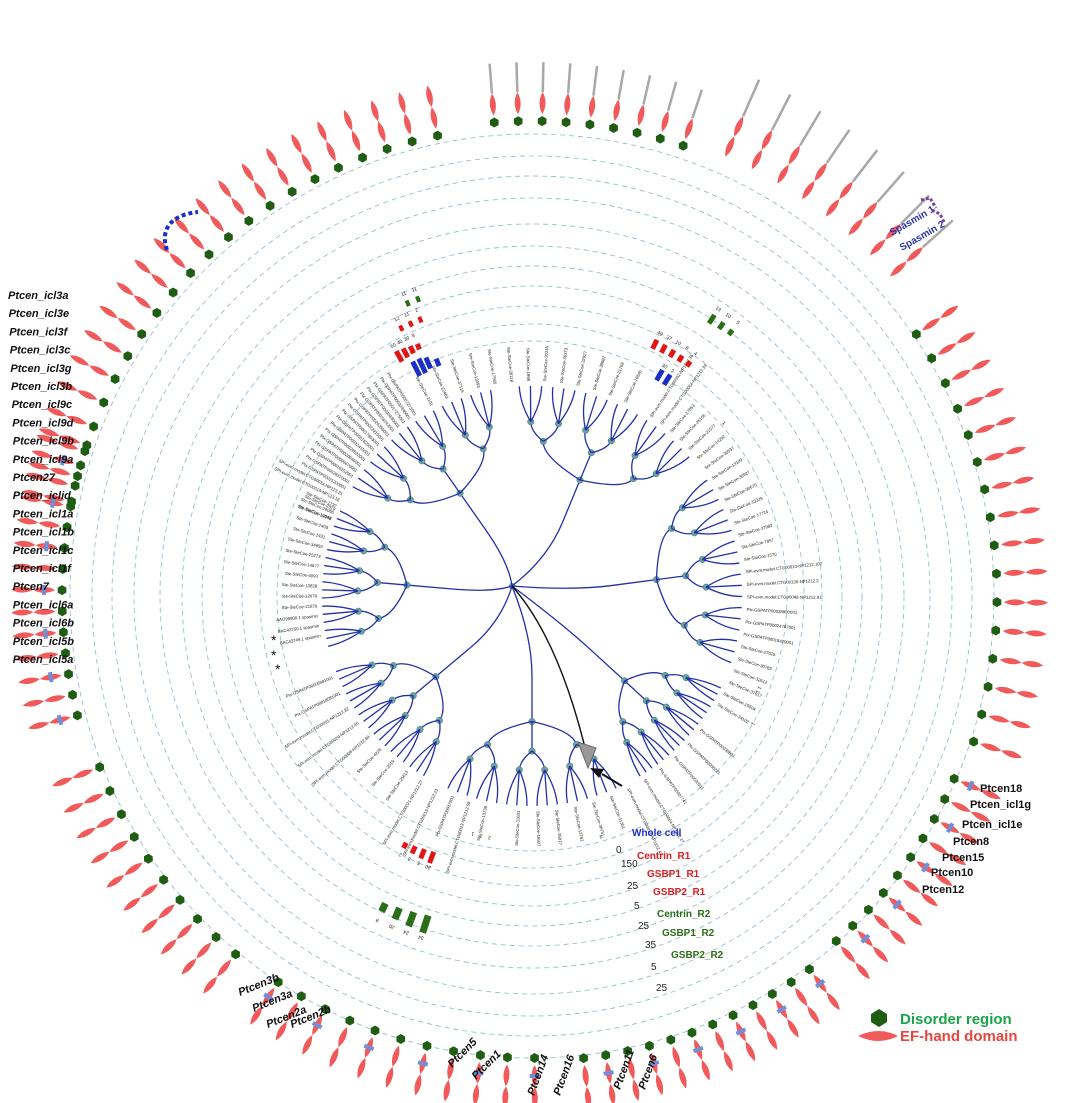 This screenshot has width=1080, height=1103. I want to click on leaf-label: Ste-SteCoe-30373, so click(564, 365).